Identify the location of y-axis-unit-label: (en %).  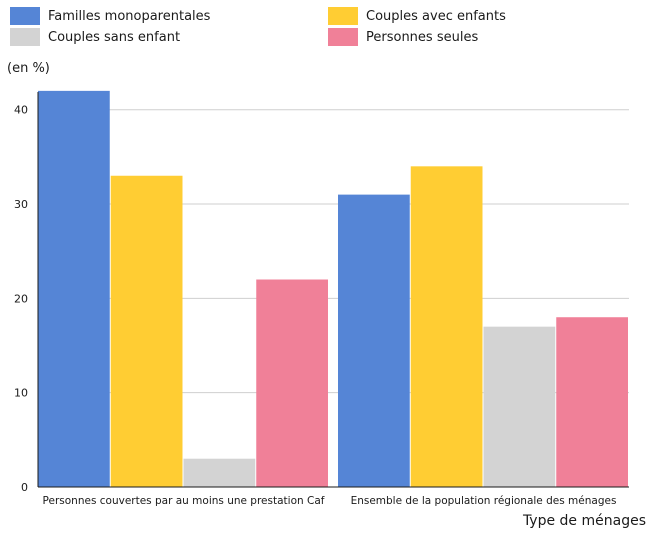
(28, 68).